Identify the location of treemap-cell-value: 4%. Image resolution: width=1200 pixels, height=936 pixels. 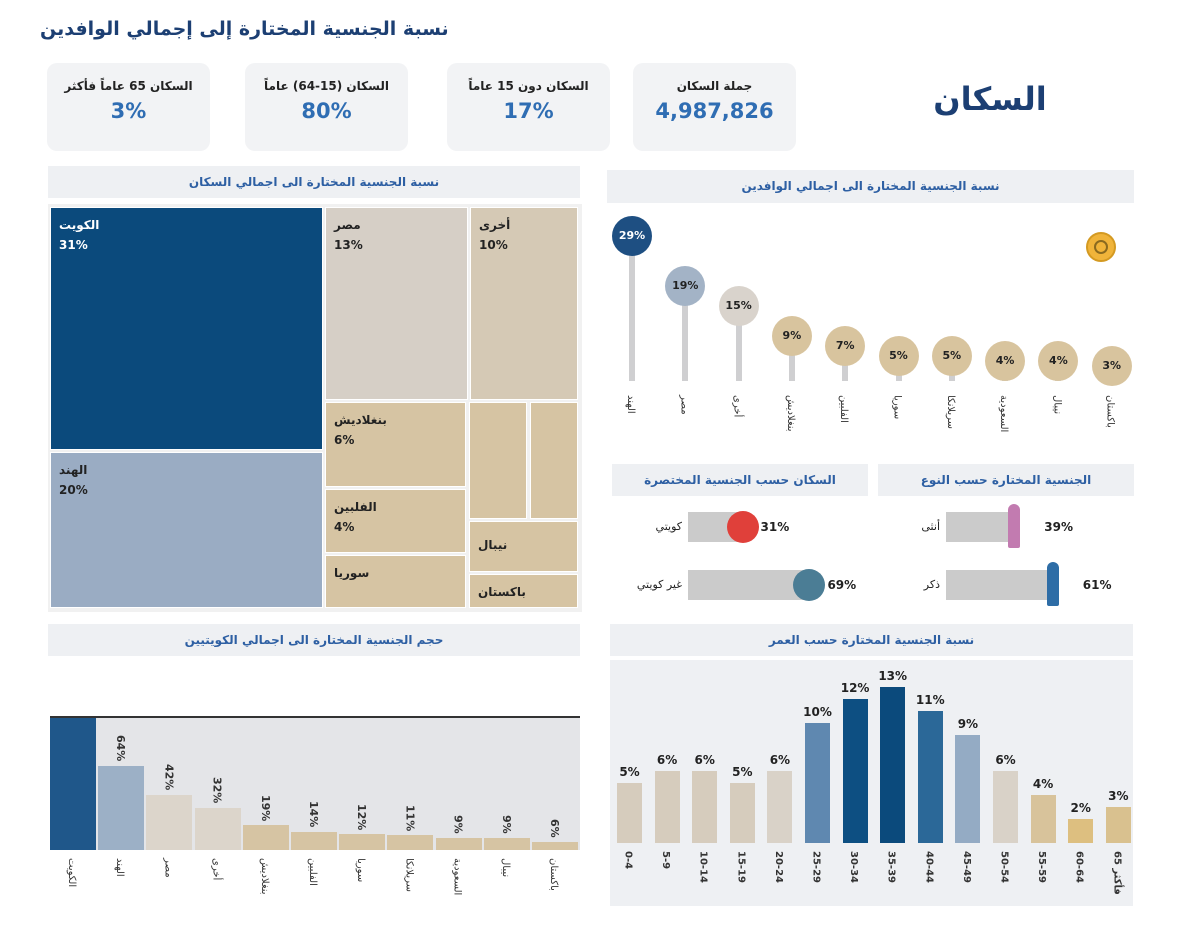
(344, 527).